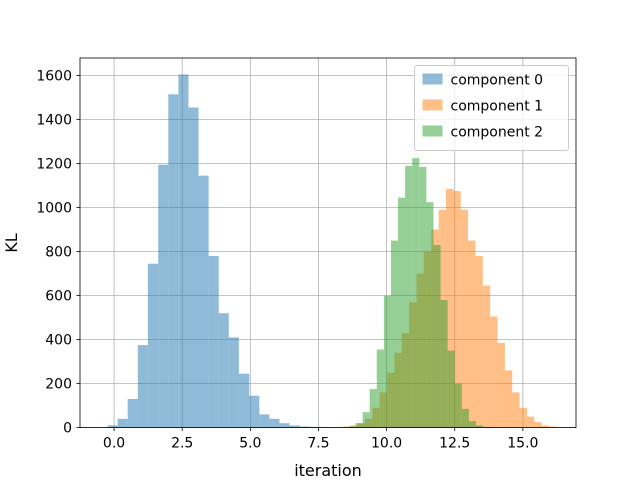 Image resolution: width=640 pixels, height=484 pixels. I want to click on y-tick-label: 0, so click(67, 429).